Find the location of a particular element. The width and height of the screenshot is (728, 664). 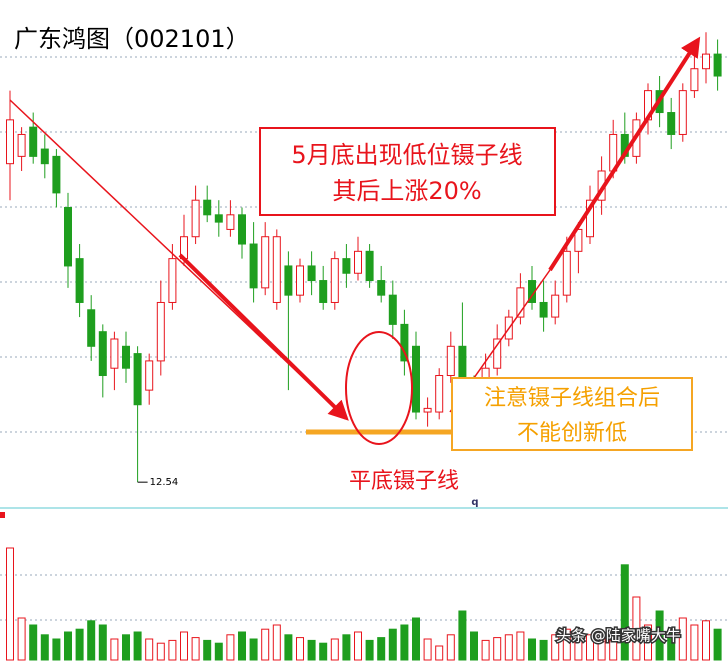

note-box is located at coordinates (407, 171).